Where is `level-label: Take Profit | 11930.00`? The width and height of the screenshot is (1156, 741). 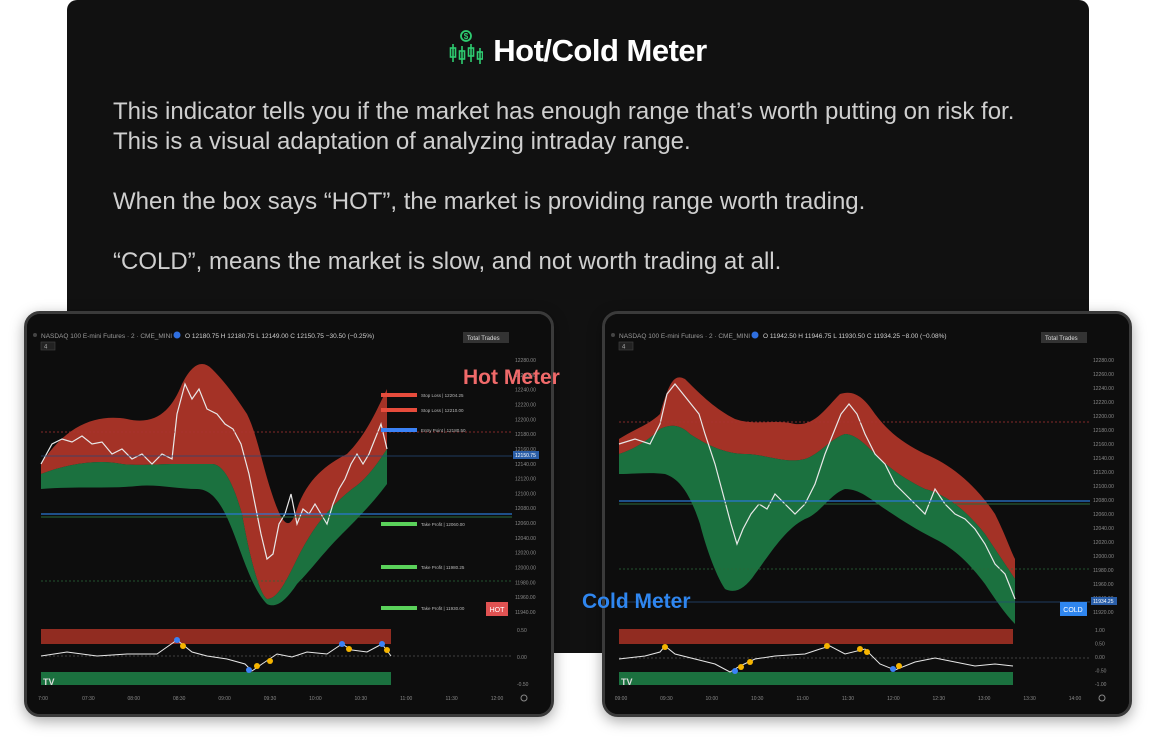 level-label: Take Profit | 11930.00 is located at coordinates (443, 608).